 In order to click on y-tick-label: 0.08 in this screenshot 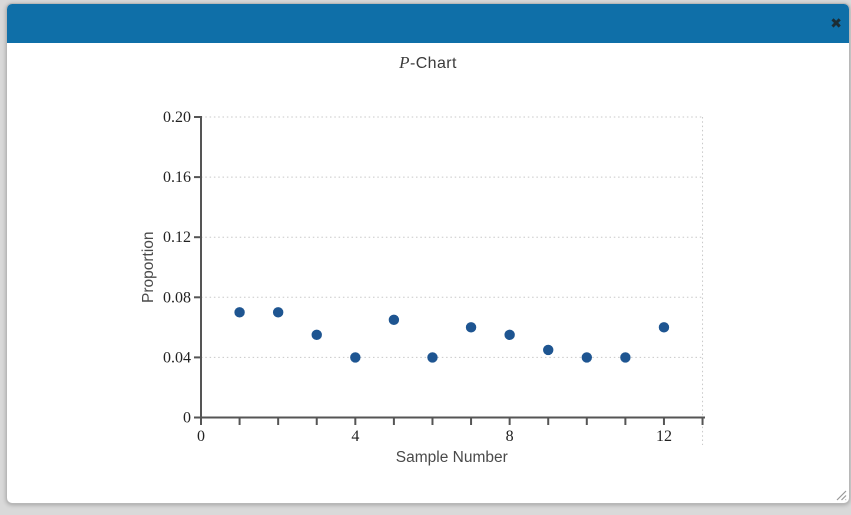, I will do `click(177, 297)`.